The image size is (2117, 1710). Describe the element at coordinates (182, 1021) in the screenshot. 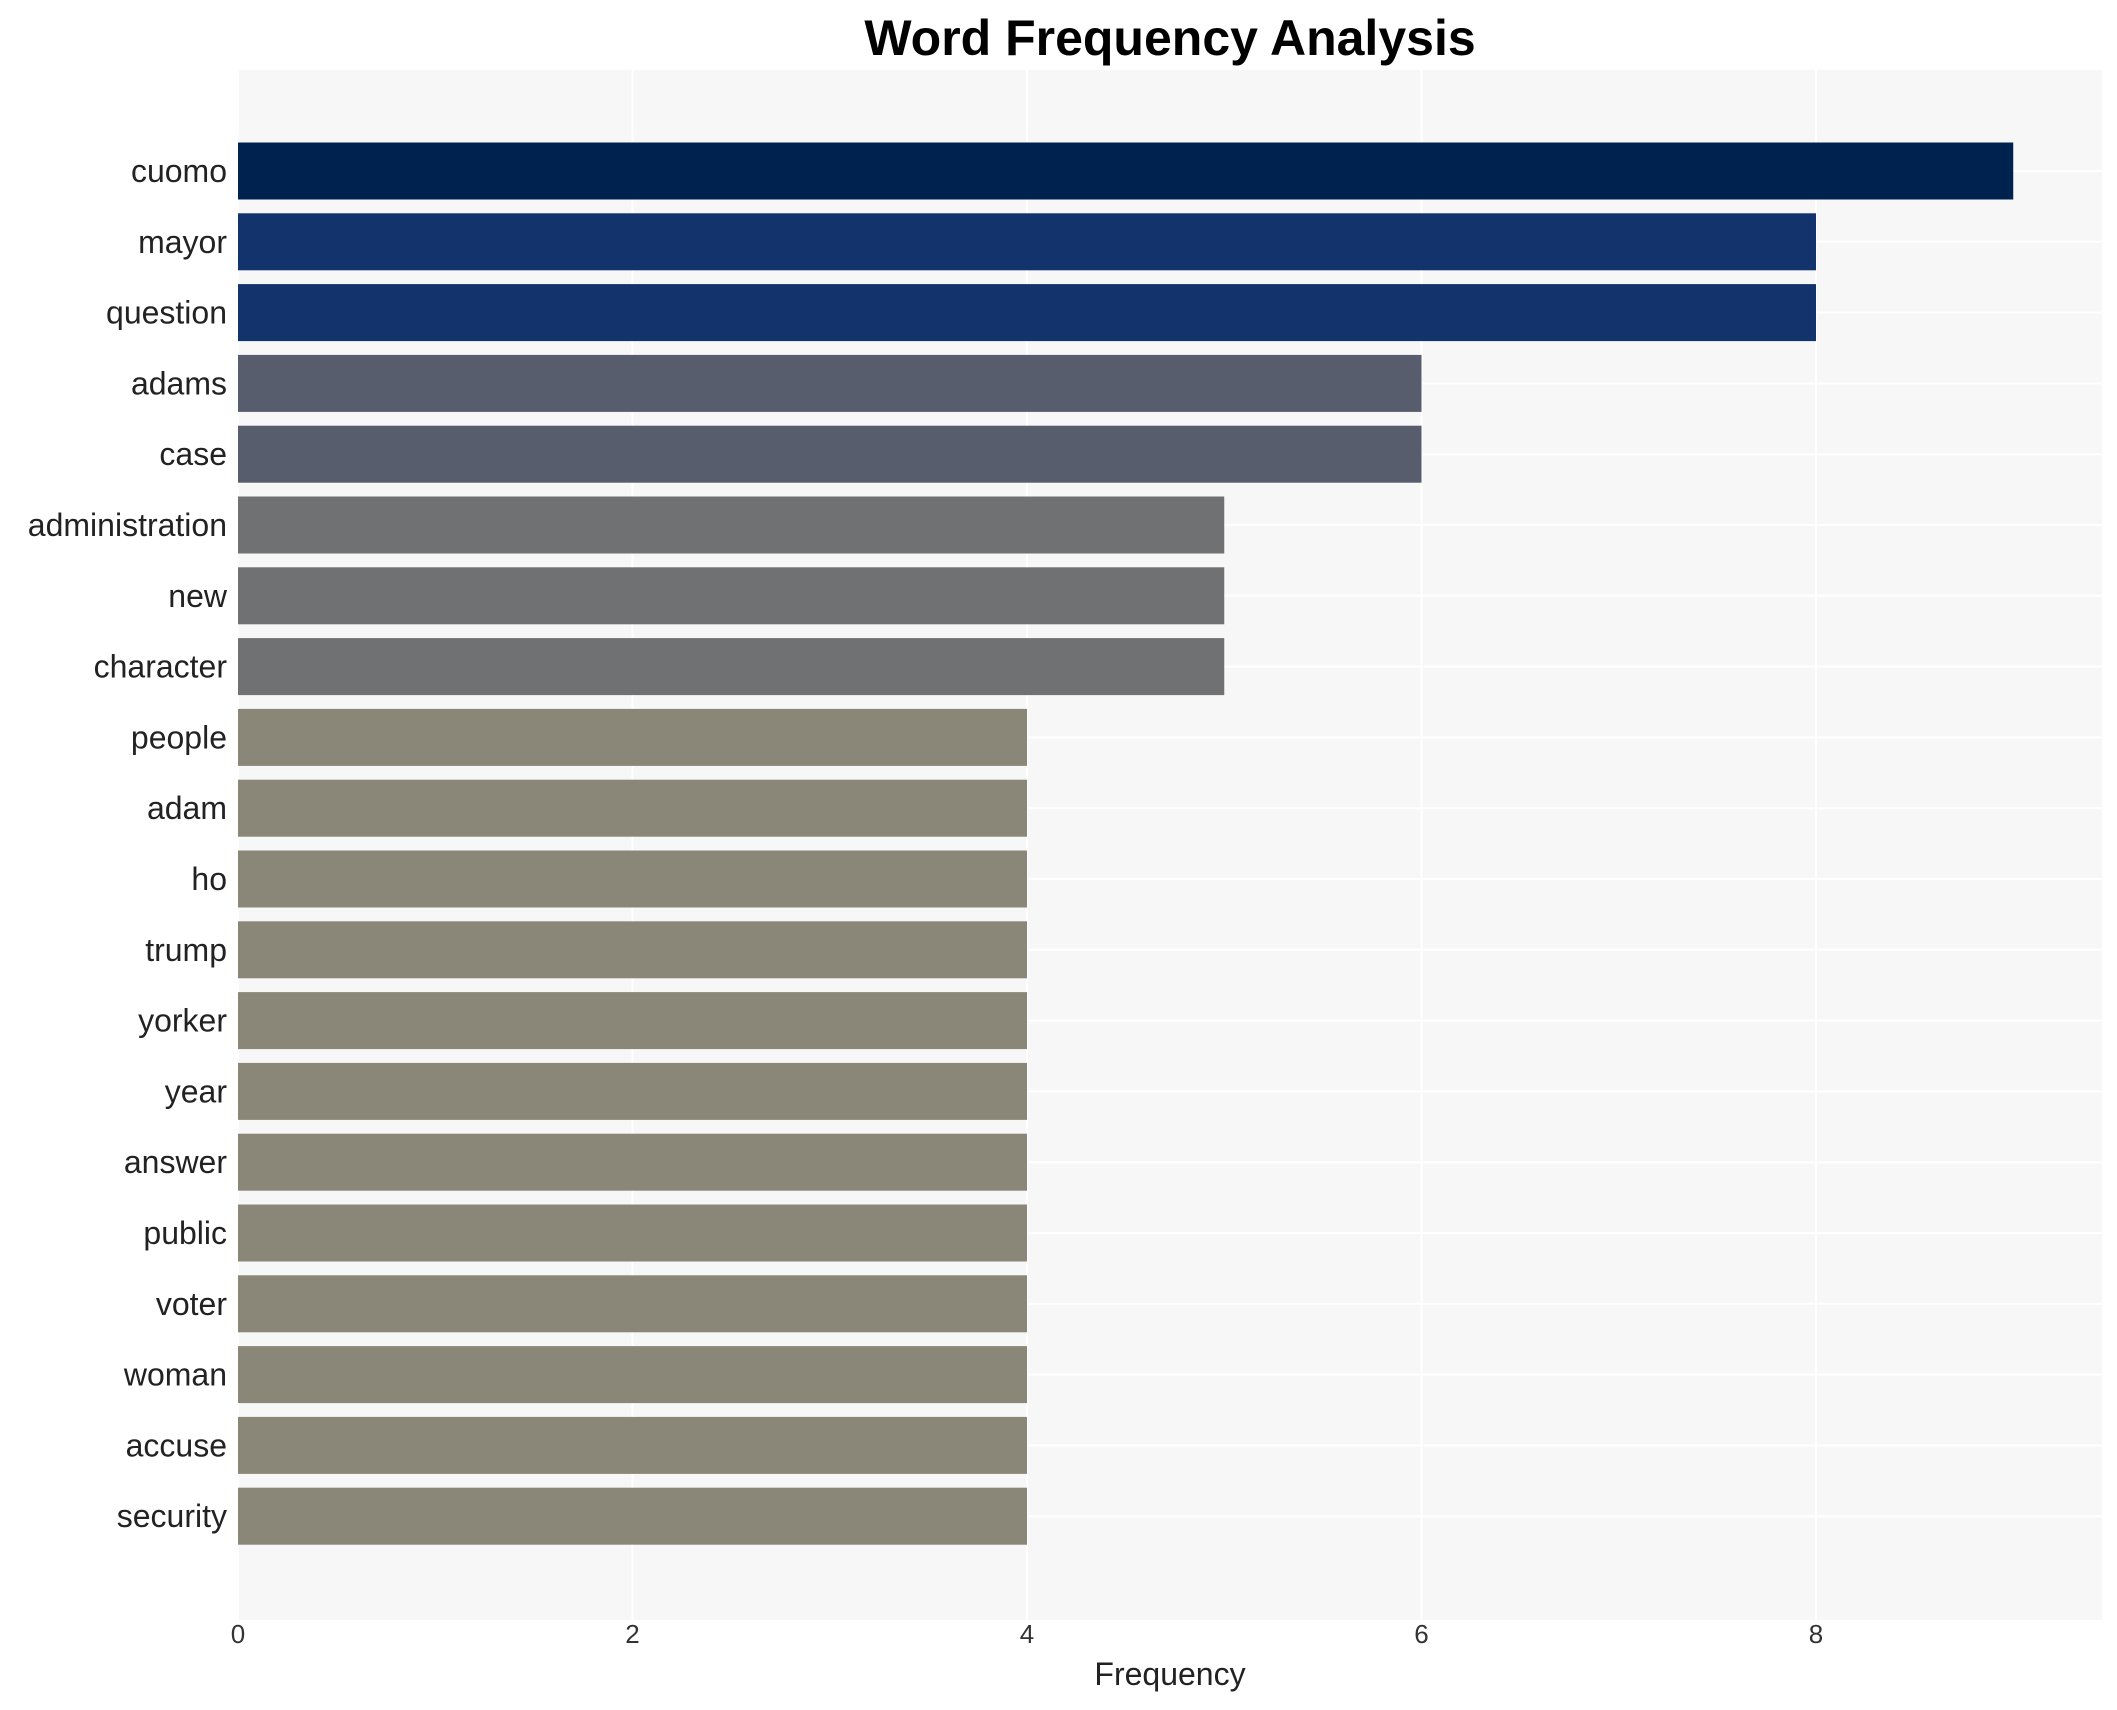

I see `category-label: yorker` at that location.